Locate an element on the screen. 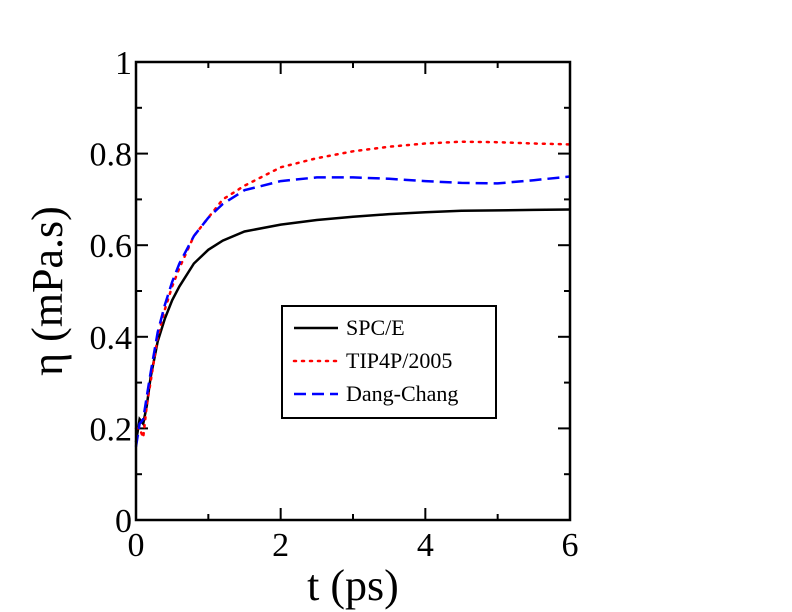 The image size is (792, 612). y-tick-label: 0.8 is located at coordinates (111, 155).